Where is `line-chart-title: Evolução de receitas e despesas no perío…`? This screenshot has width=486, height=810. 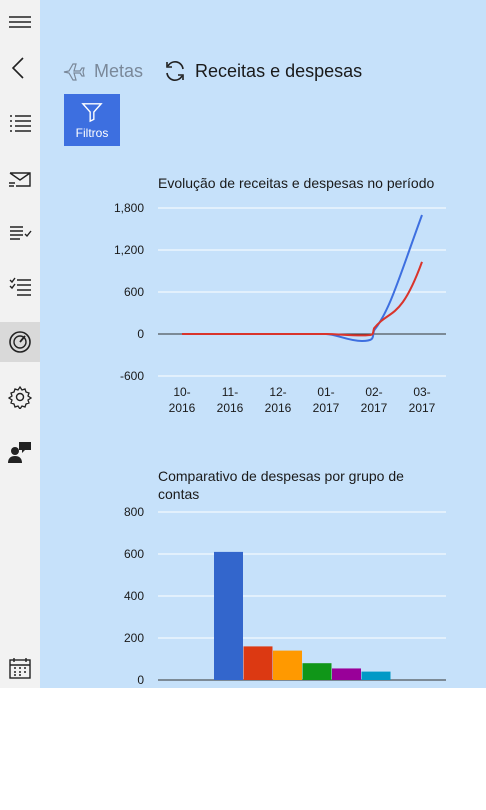
line-chart-title: Evolução de receitas e despesas no perío… is located at coordinates (296, 183).